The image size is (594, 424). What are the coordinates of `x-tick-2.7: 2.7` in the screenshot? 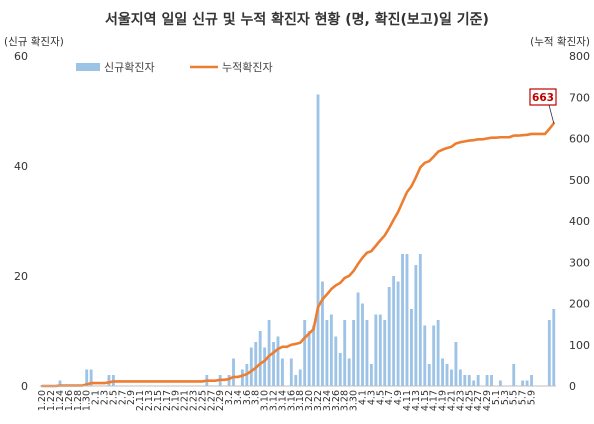 It's located at (122, 397).